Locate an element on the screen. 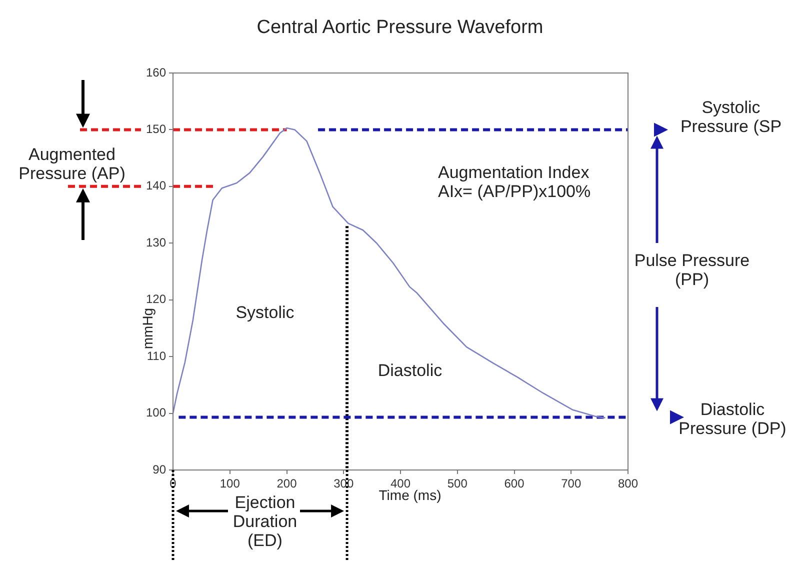 The image size is (787, 569). x-tick-label: 100 is located at coordinates (230, 483).